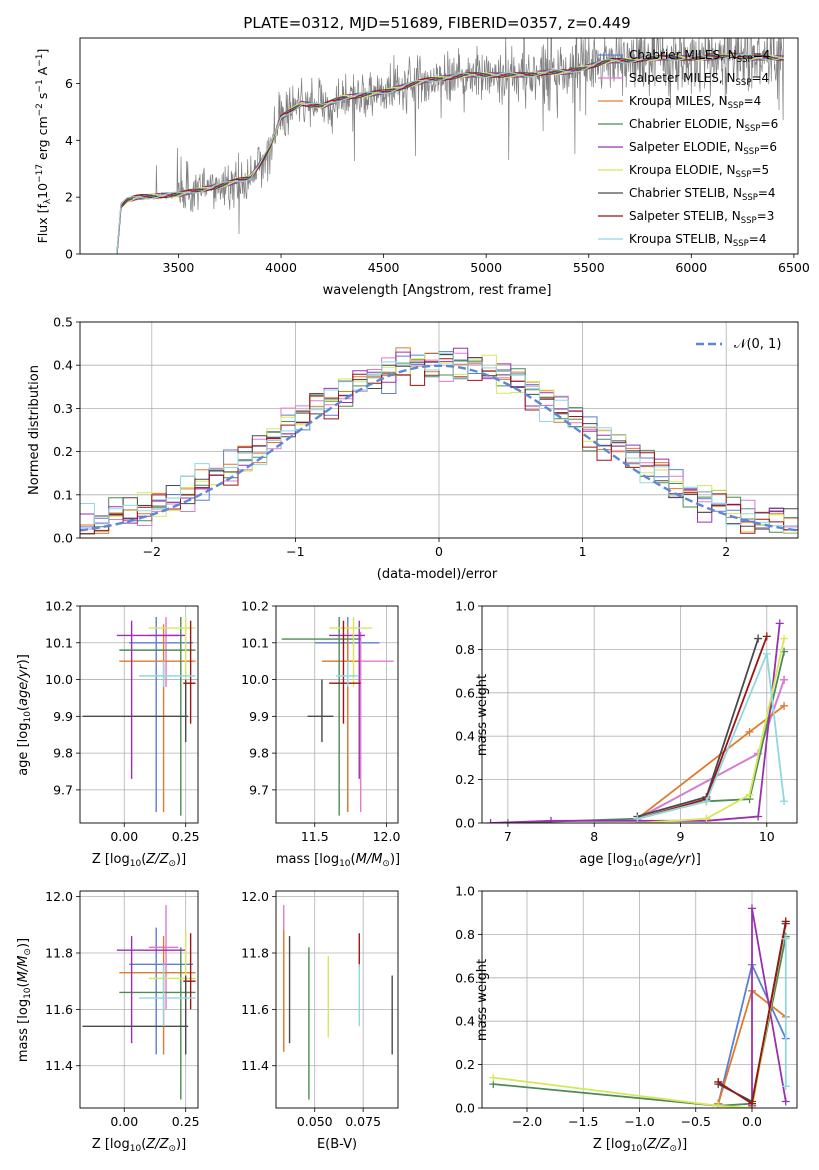 The width and height of the screenshot is (819, 1170). I want to click on x-axis-label: E(B-V), so click(337, 1144).